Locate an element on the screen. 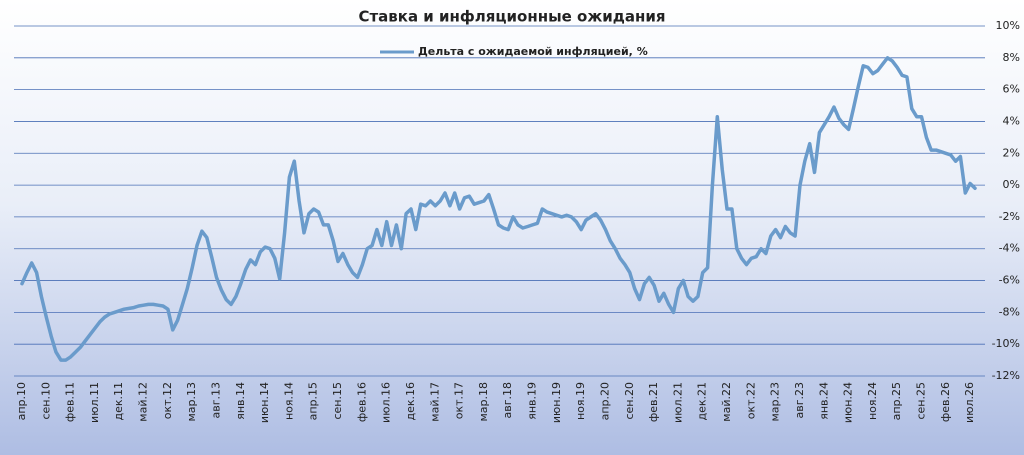  x-tick-label: янв.14 is located at coordinates (240, 401).